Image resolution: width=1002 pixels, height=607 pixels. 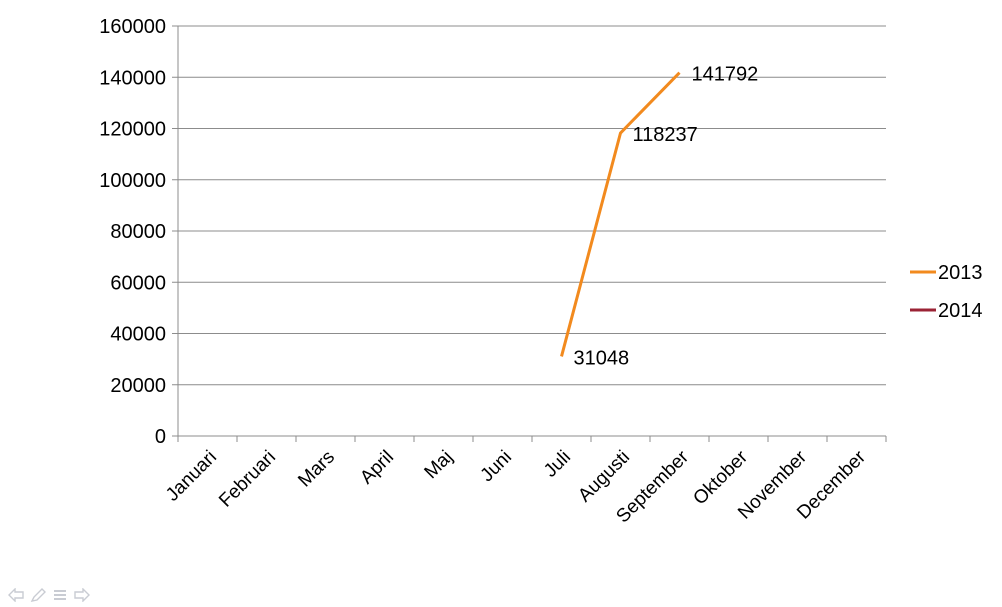 I want to click on y-tick-label: 20000, so click(x=138, y=386).